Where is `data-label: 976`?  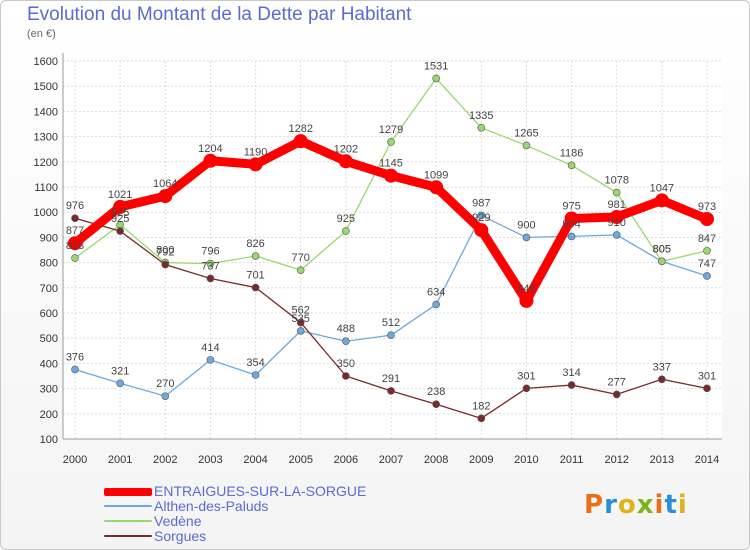 data-label: 976 is located at coordinates (75, 206).